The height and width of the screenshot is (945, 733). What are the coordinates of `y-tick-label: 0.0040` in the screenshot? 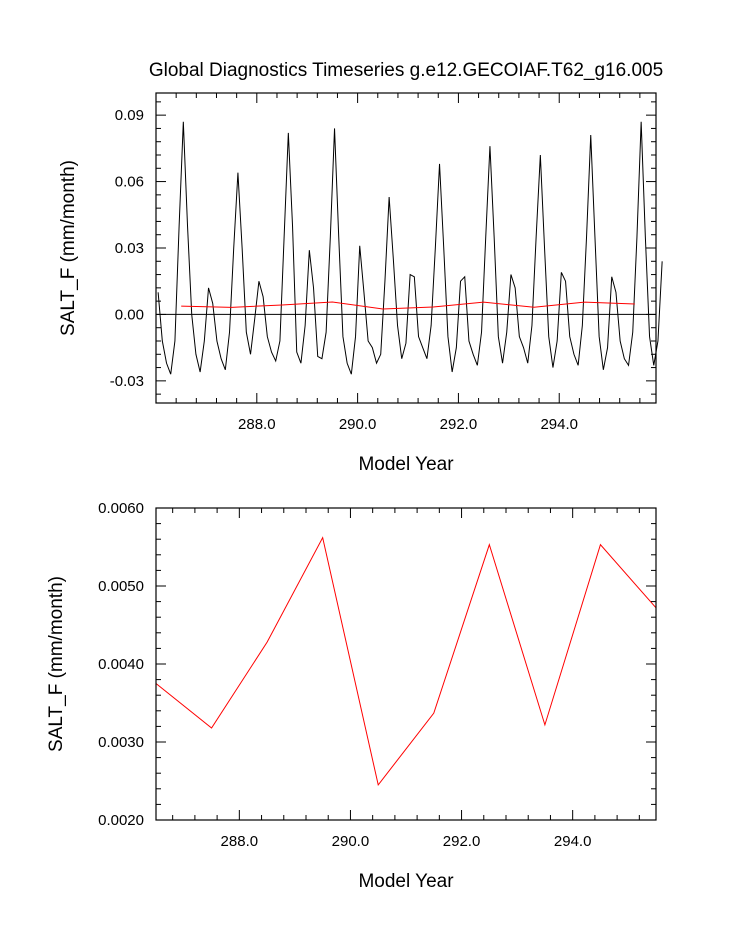 It's located at (121, 664).